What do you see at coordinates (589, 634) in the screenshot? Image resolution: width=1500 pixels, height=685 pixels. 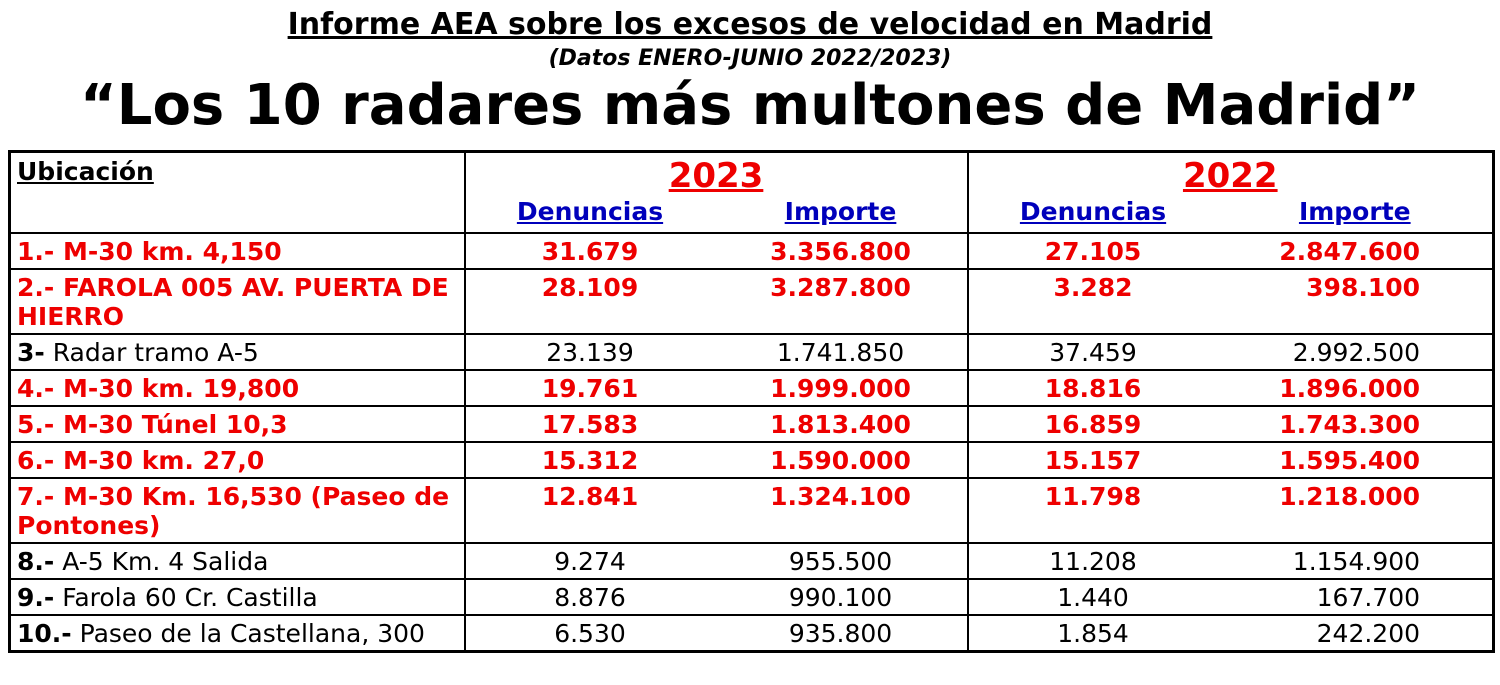 I see `denuncias-2023-value: 6.530` at bounding box center [589, 634].